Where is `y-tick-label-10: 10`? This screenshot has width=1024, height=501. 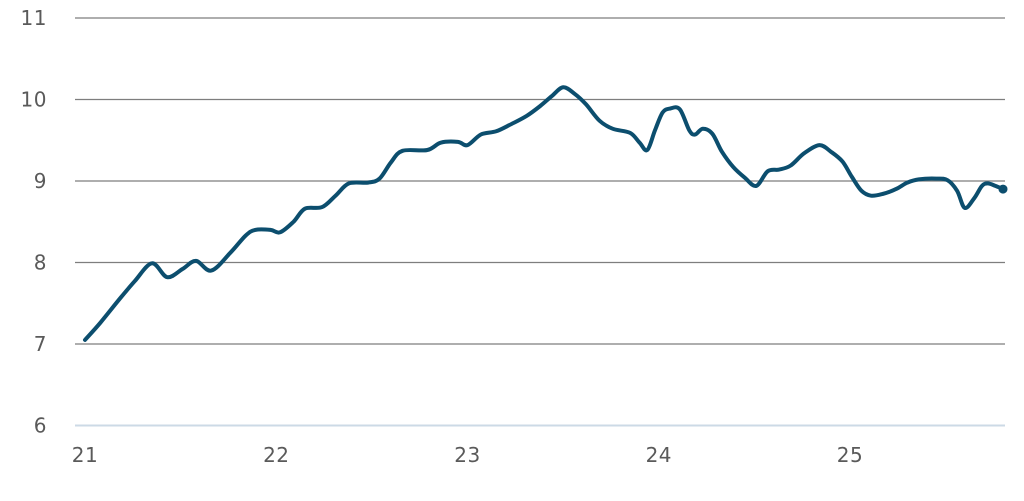
y-tick-label-10: 10 is located at coordinates (34, 100).